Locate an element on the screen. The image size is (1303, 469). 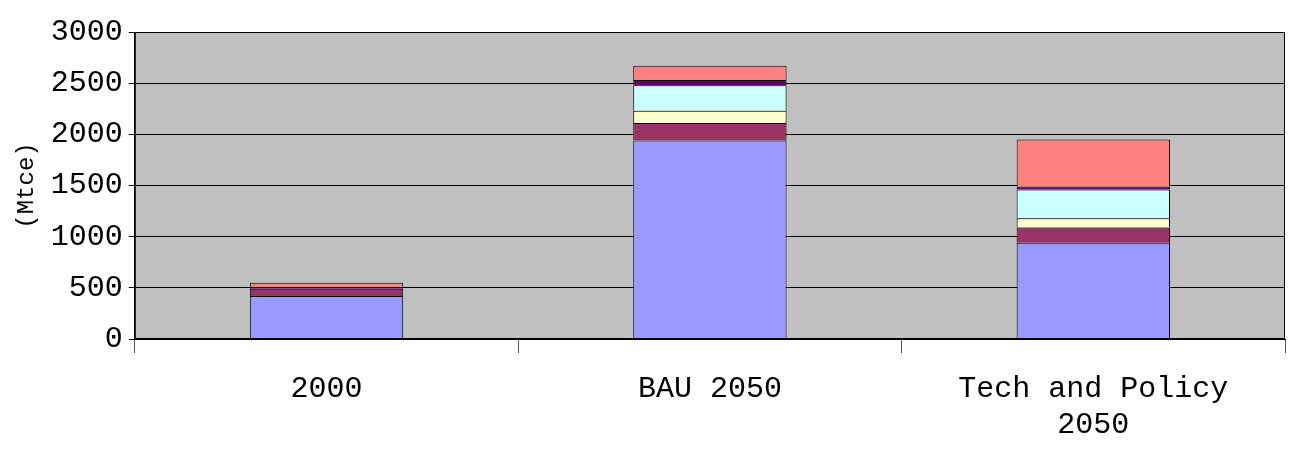
x-tick-label: BAU 2050 is located at coordinates (709, 388).